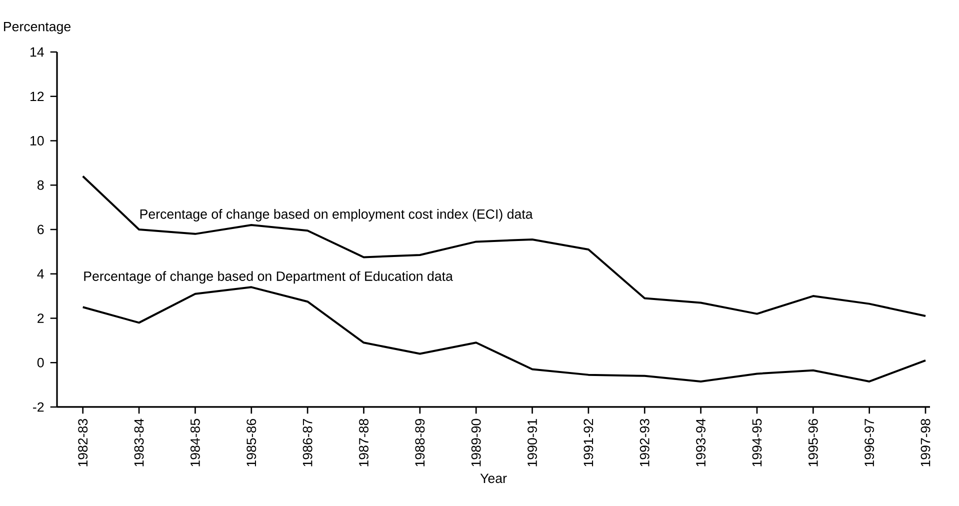  Describe the element at coordinates (41, 229) in the screenshot. I see `y-tick-label: 6` at that location.